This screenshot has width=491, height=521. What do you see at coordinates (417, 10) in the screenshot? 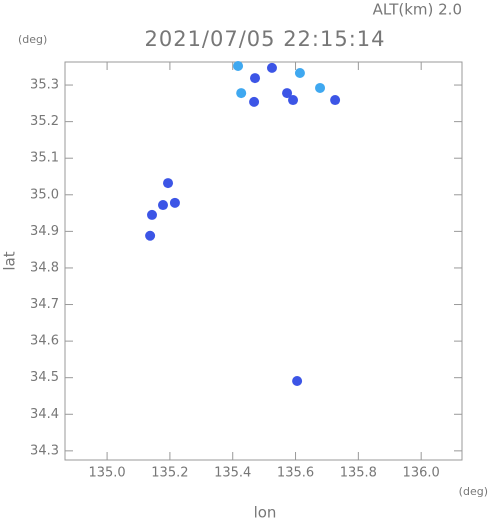
I see `chart-subtitle: ALT(km) 2.0` at bounding box center [417, 10].